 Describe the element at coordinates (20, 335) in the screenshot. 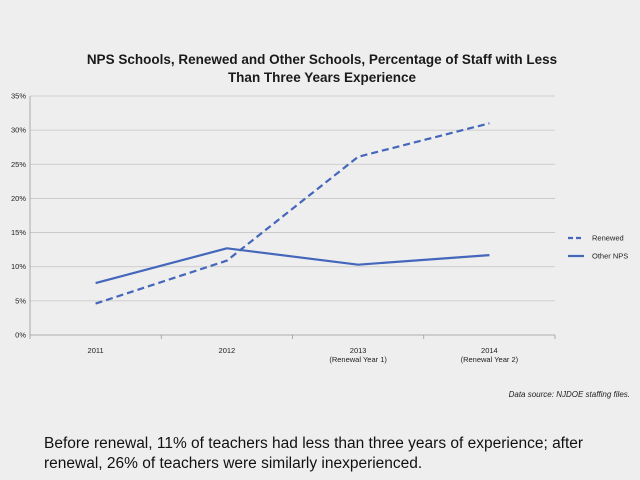

I see `y-tick-label: 0%` at that location.